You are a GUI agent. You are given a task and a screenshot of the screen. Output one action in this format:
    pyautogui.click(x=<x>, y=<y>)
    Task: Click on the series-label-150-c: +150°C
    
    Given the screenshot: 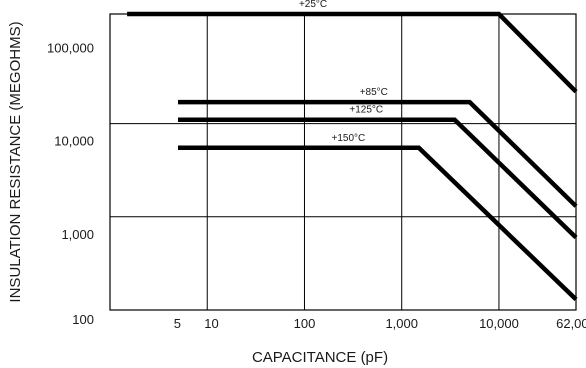 What is the action you would take?
    pyautogui.click(x=349, y=138)
    